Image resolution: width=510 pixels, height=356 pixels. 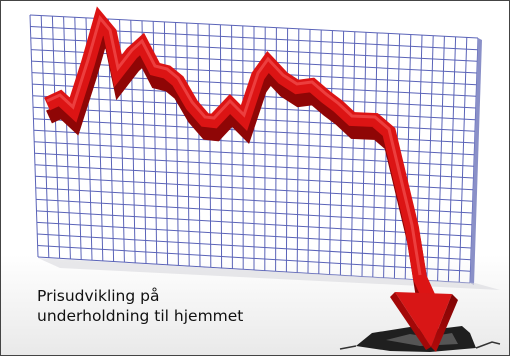 What do you see at coordinates (140, 316) in the screenshot?
I see `caption-line-2: underholdning til hjemmet` at bounding box center [140, 316].